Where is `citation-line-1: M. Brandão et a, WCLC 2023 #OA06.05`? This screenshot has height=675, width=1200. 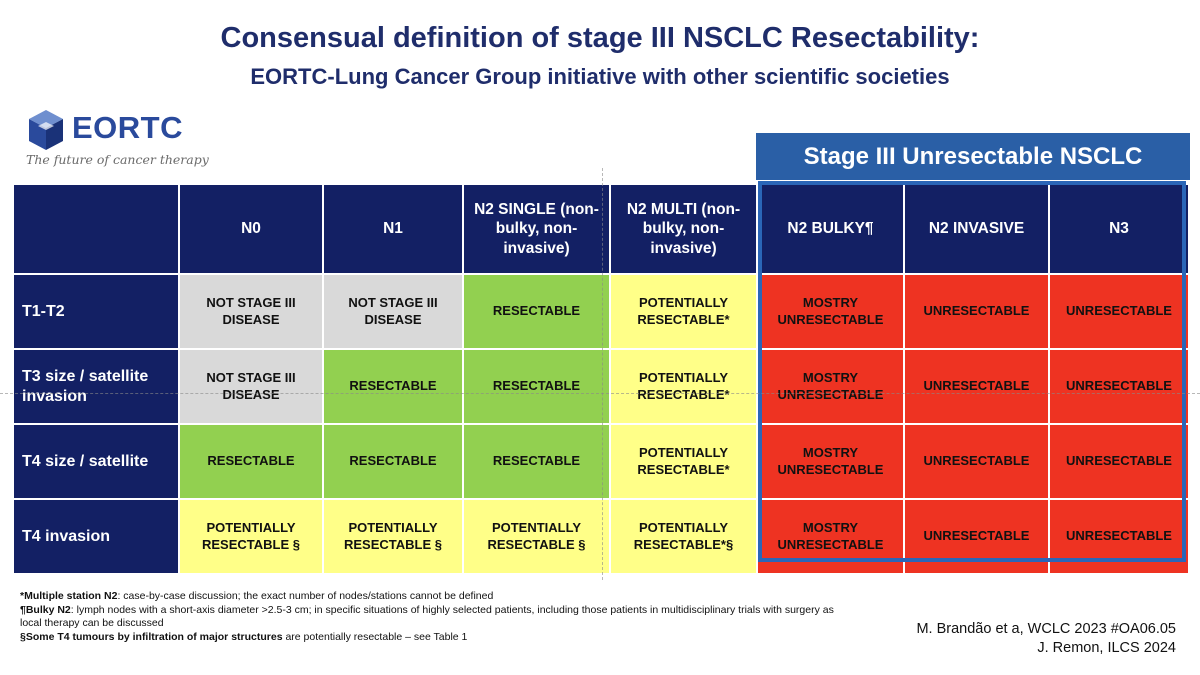
citation-line-1: M. Brandão et a, WCLC 2023 #OA06.05 is located at coordinates (1046, 629).